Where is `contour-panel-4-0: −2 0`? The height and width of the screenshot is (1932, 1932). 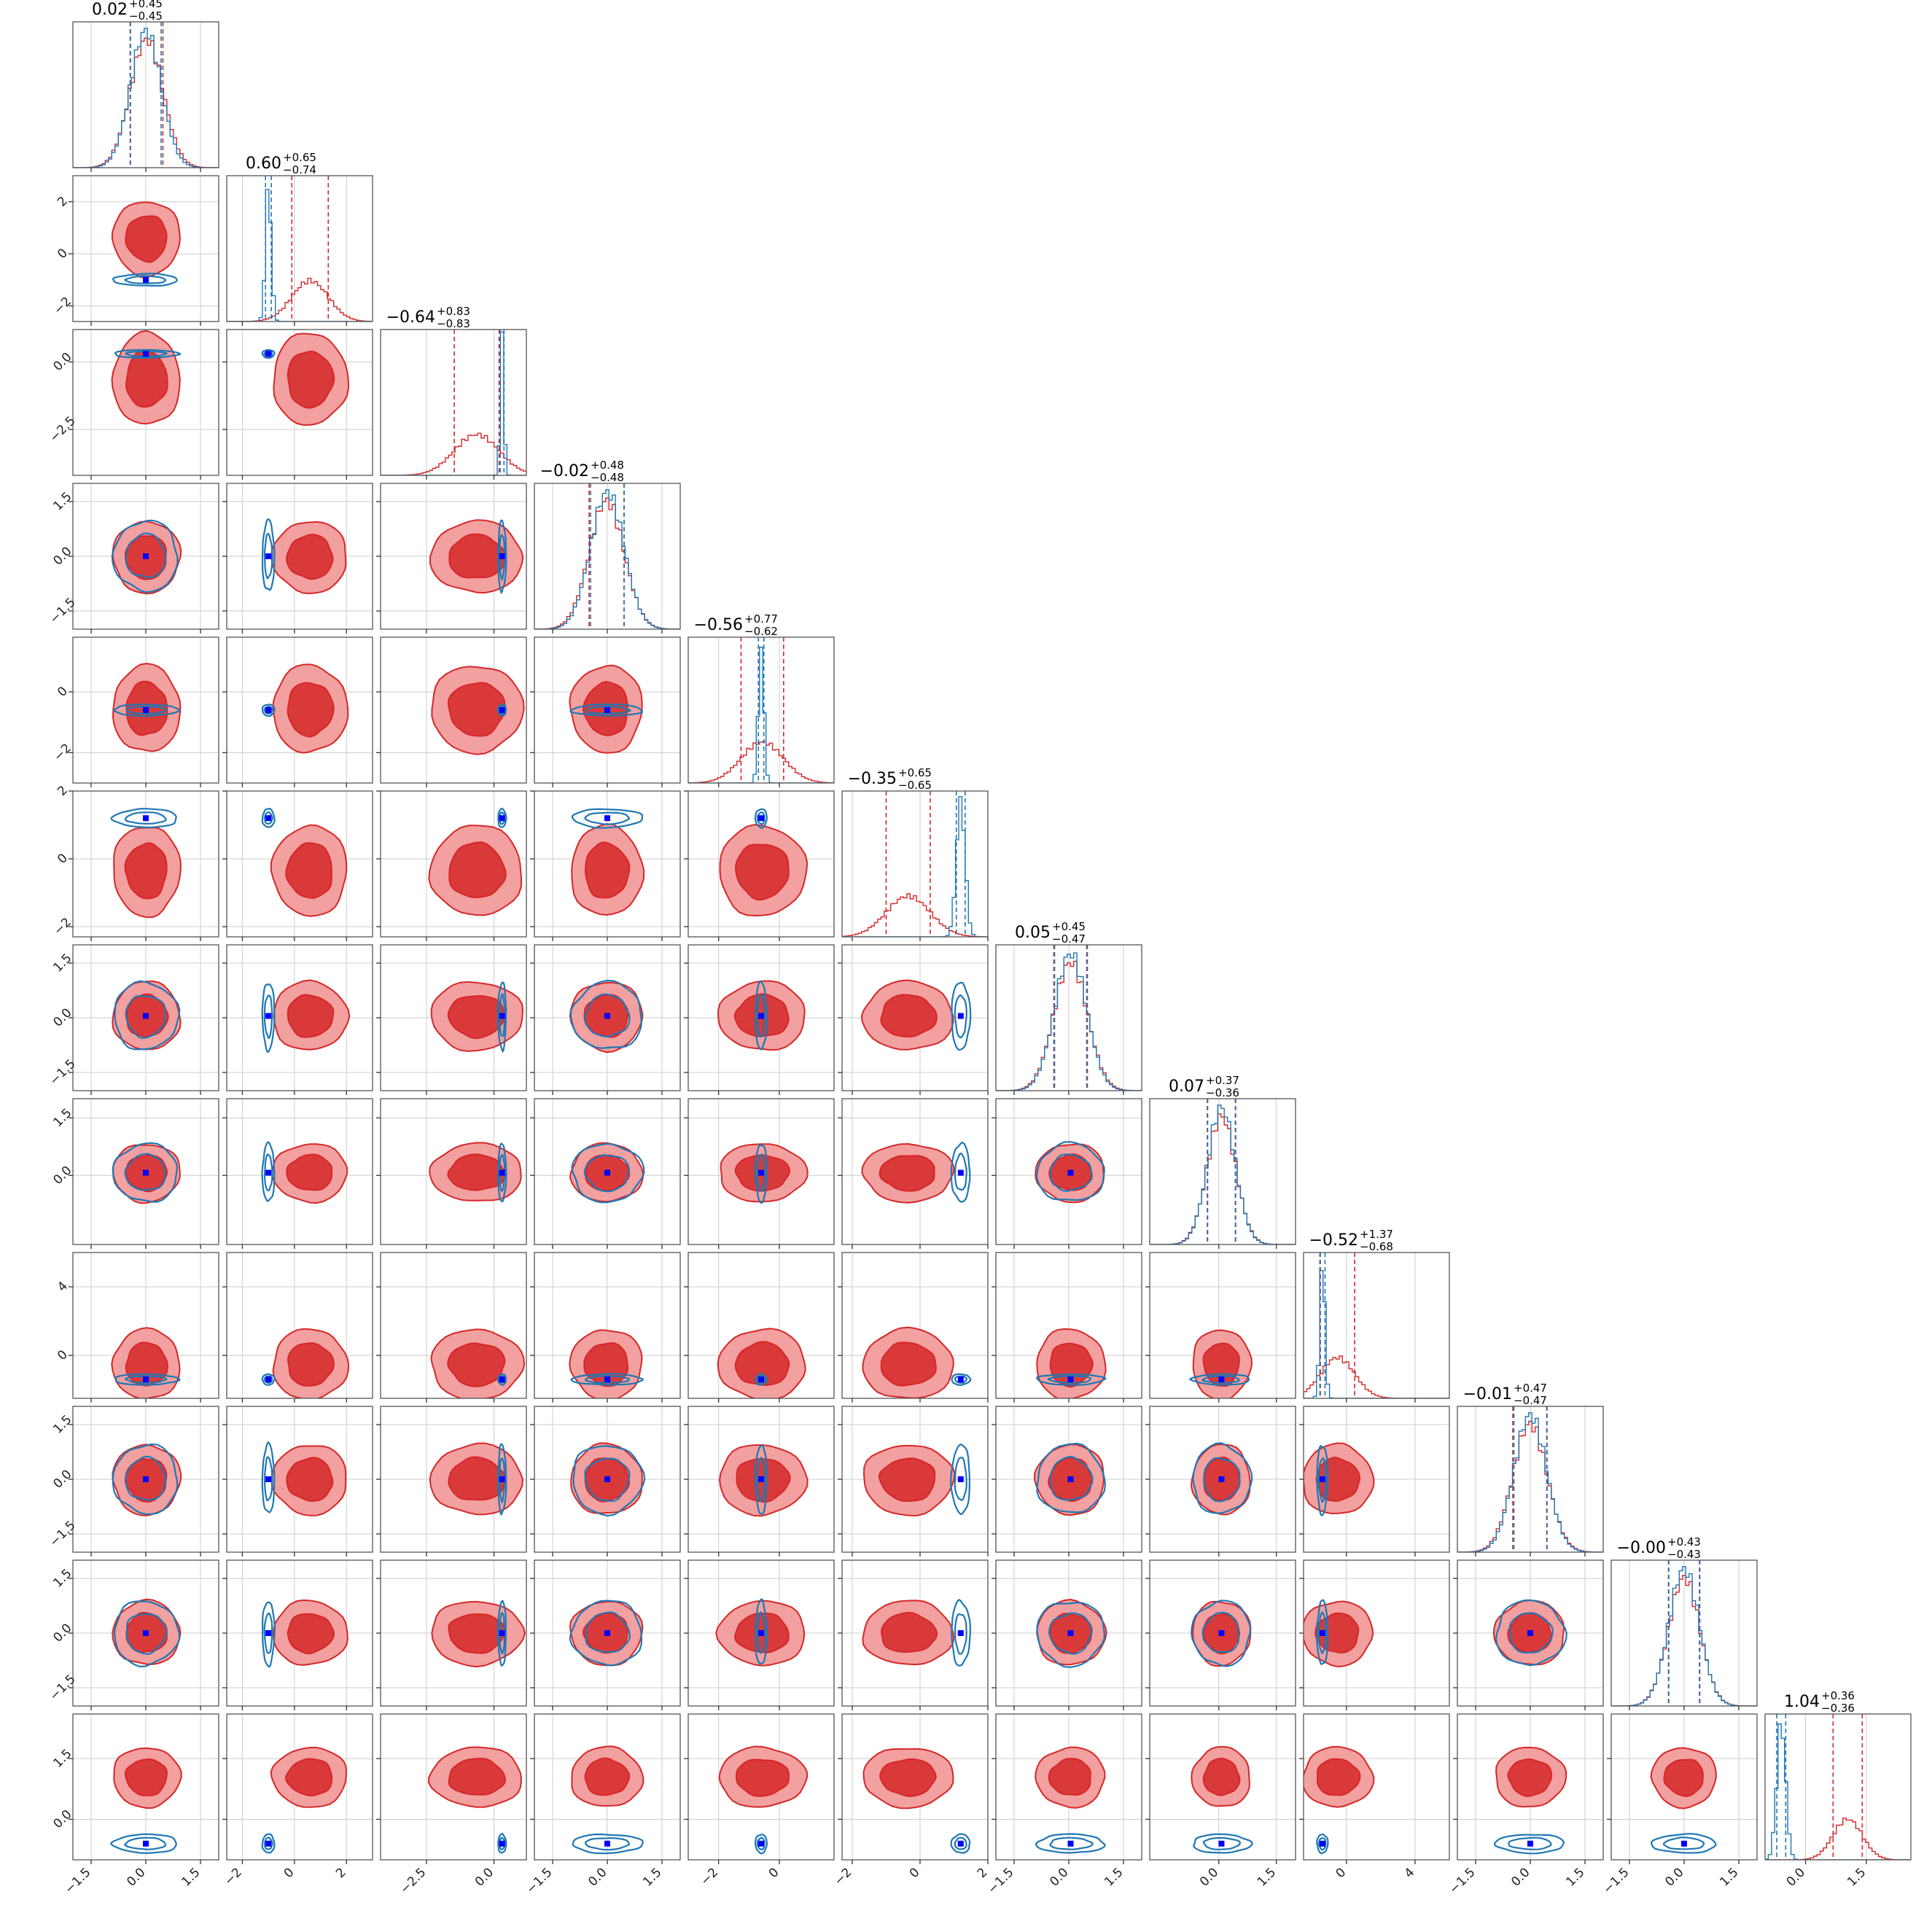
contour-panel-4-0: −2 0 is located at coordinates (135, 711).